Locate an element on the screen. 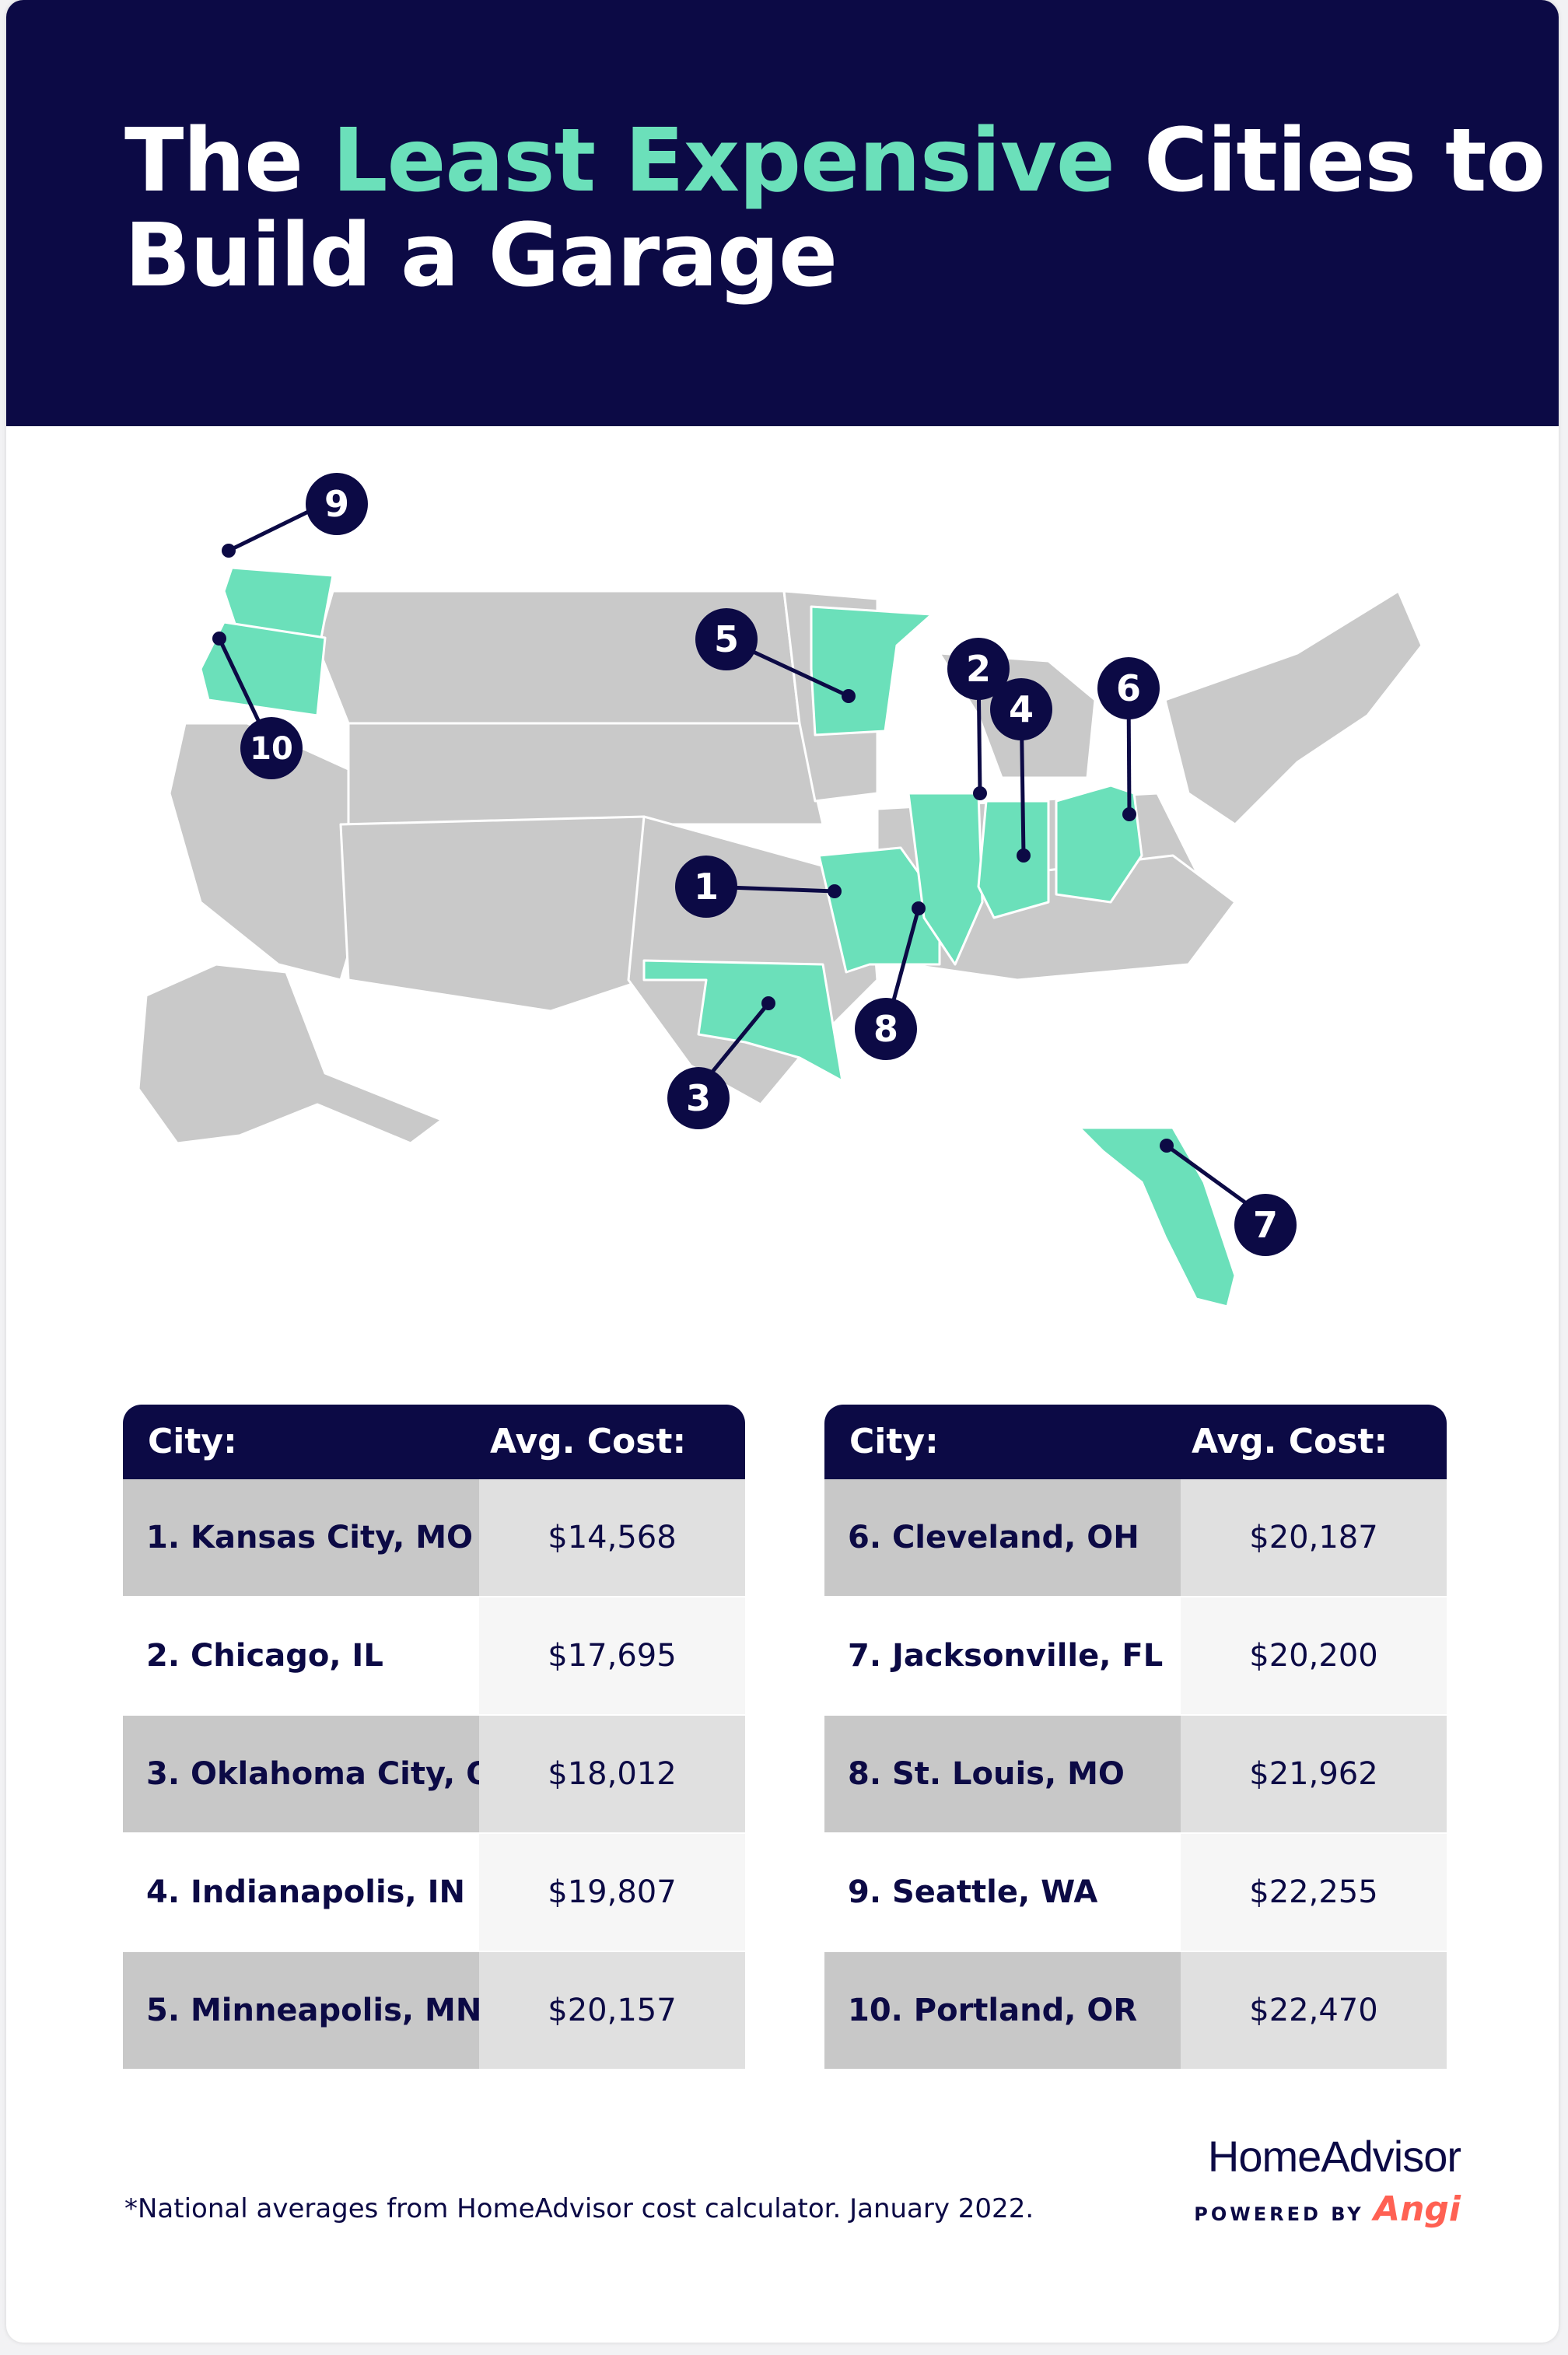 The height and width of the screenshot is (2355, 1568). cost-cell: $14,568 is located at coordinates (612, 1537).